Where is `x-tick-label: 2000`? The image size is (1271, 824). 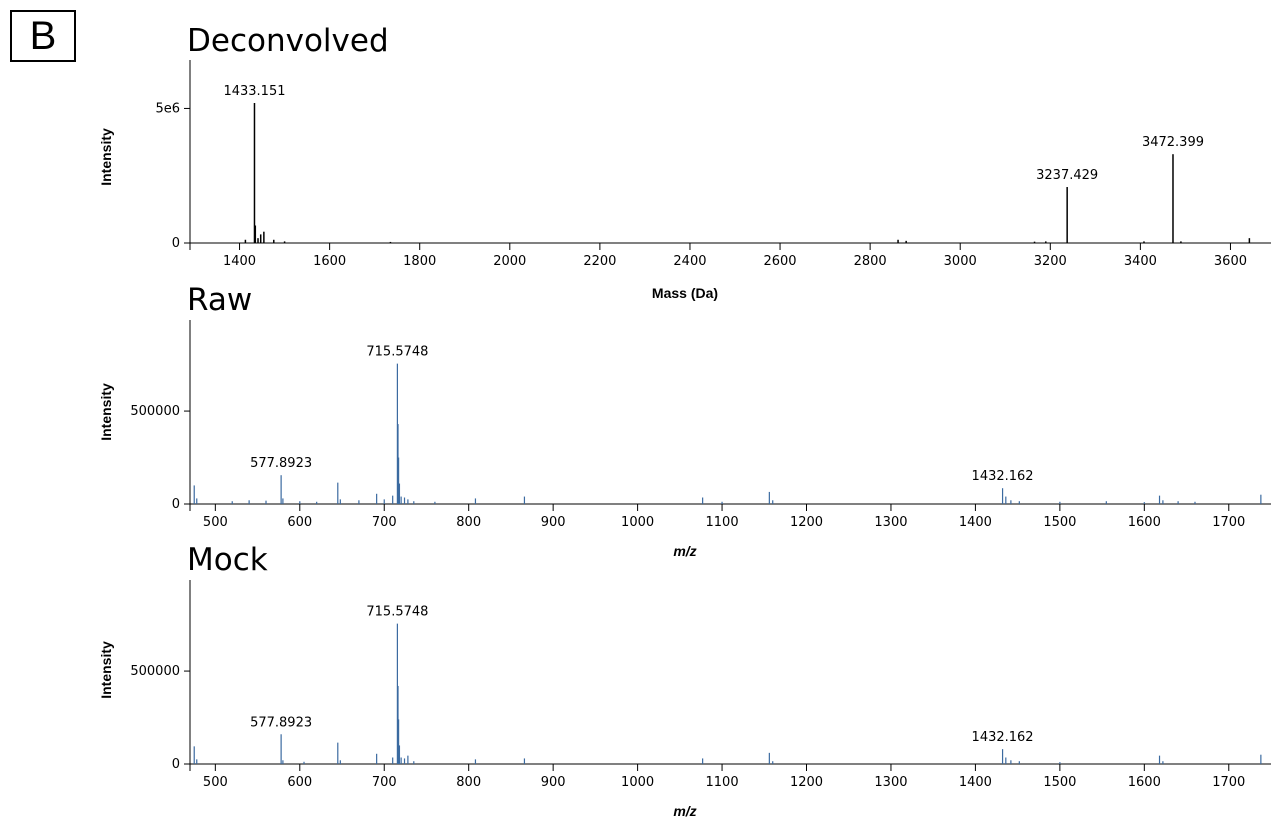
x-tick-label: 2000 is located at coordinates (509, 261).